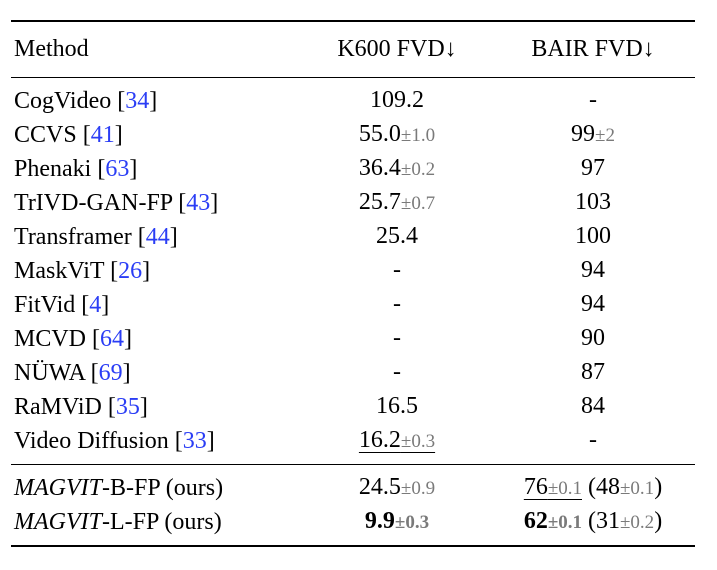 The height and width of the screenshot is (570, 717). I want to click on k600-value-group: 25.4, so click(397, 236).